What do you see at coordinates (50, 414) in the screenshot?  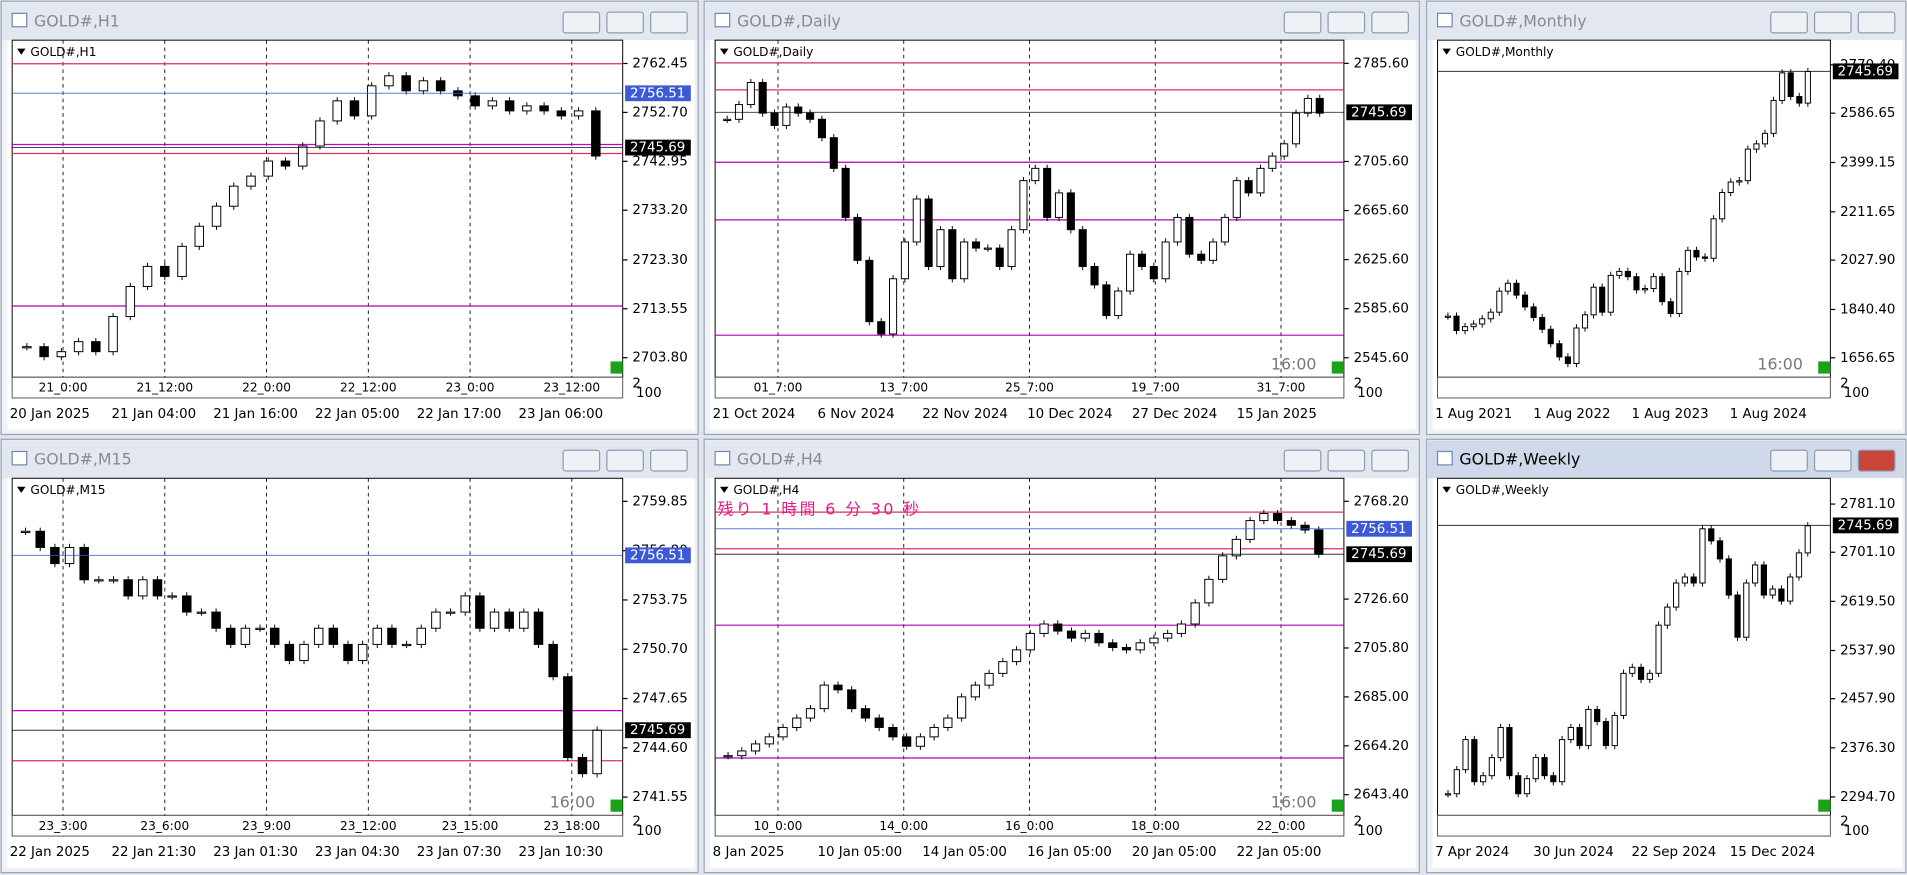 I see `time-label: 20 Jan 2025` at bounding box center [50, 414].